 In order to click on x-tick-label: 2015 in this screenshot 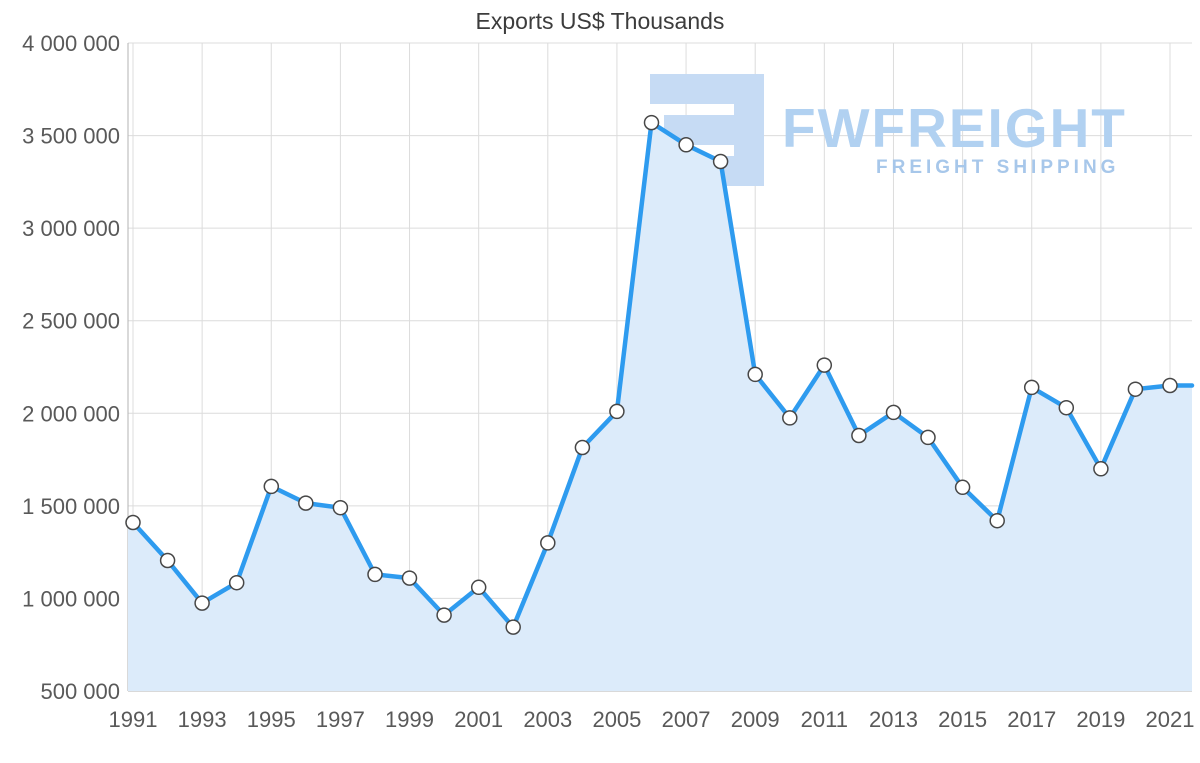, I will do `click(962, 719)`.